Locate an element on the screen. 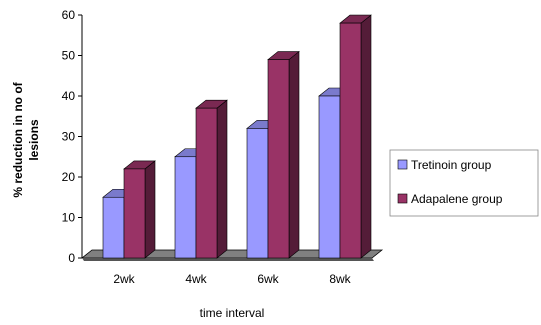 Image resolution: width=541 pixels, height=325 pixels. legend-box is located at coordinates (464, 183).